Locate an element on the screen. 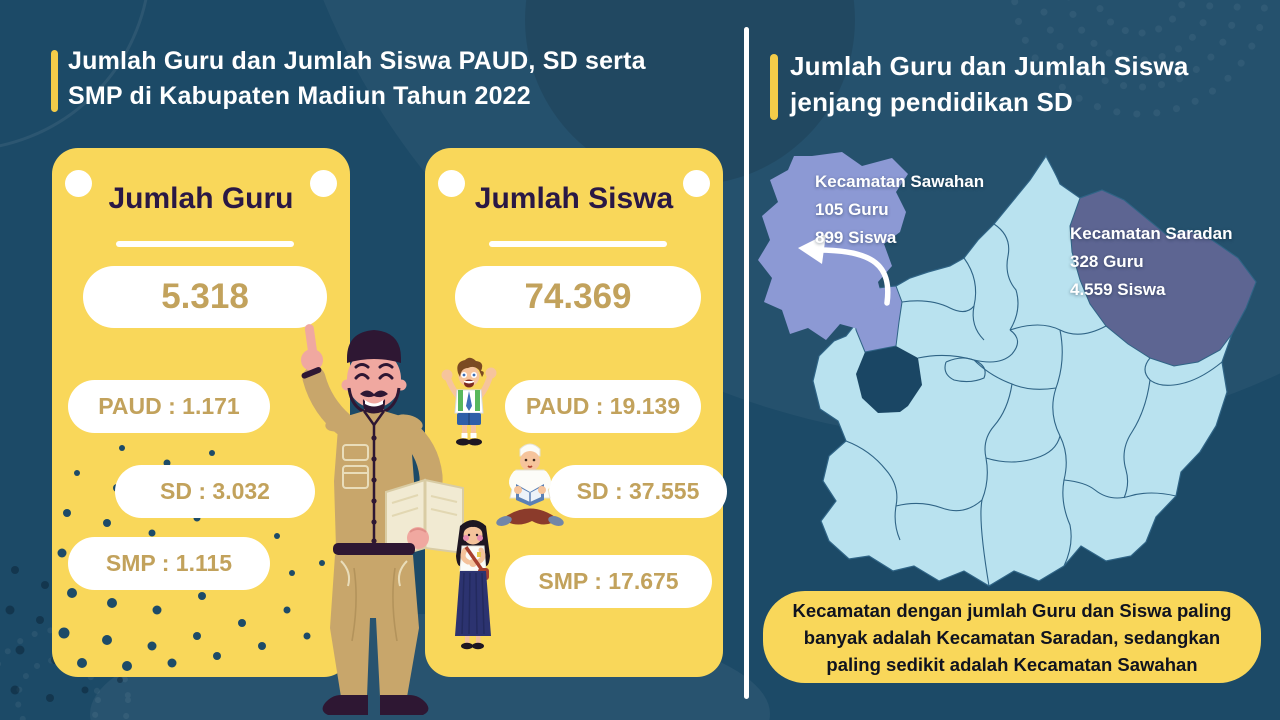 Image resolution: width=1280 pixels, height=720 pixels. siswa-total-pill: 74.369 is located at coordinates (578, 297).